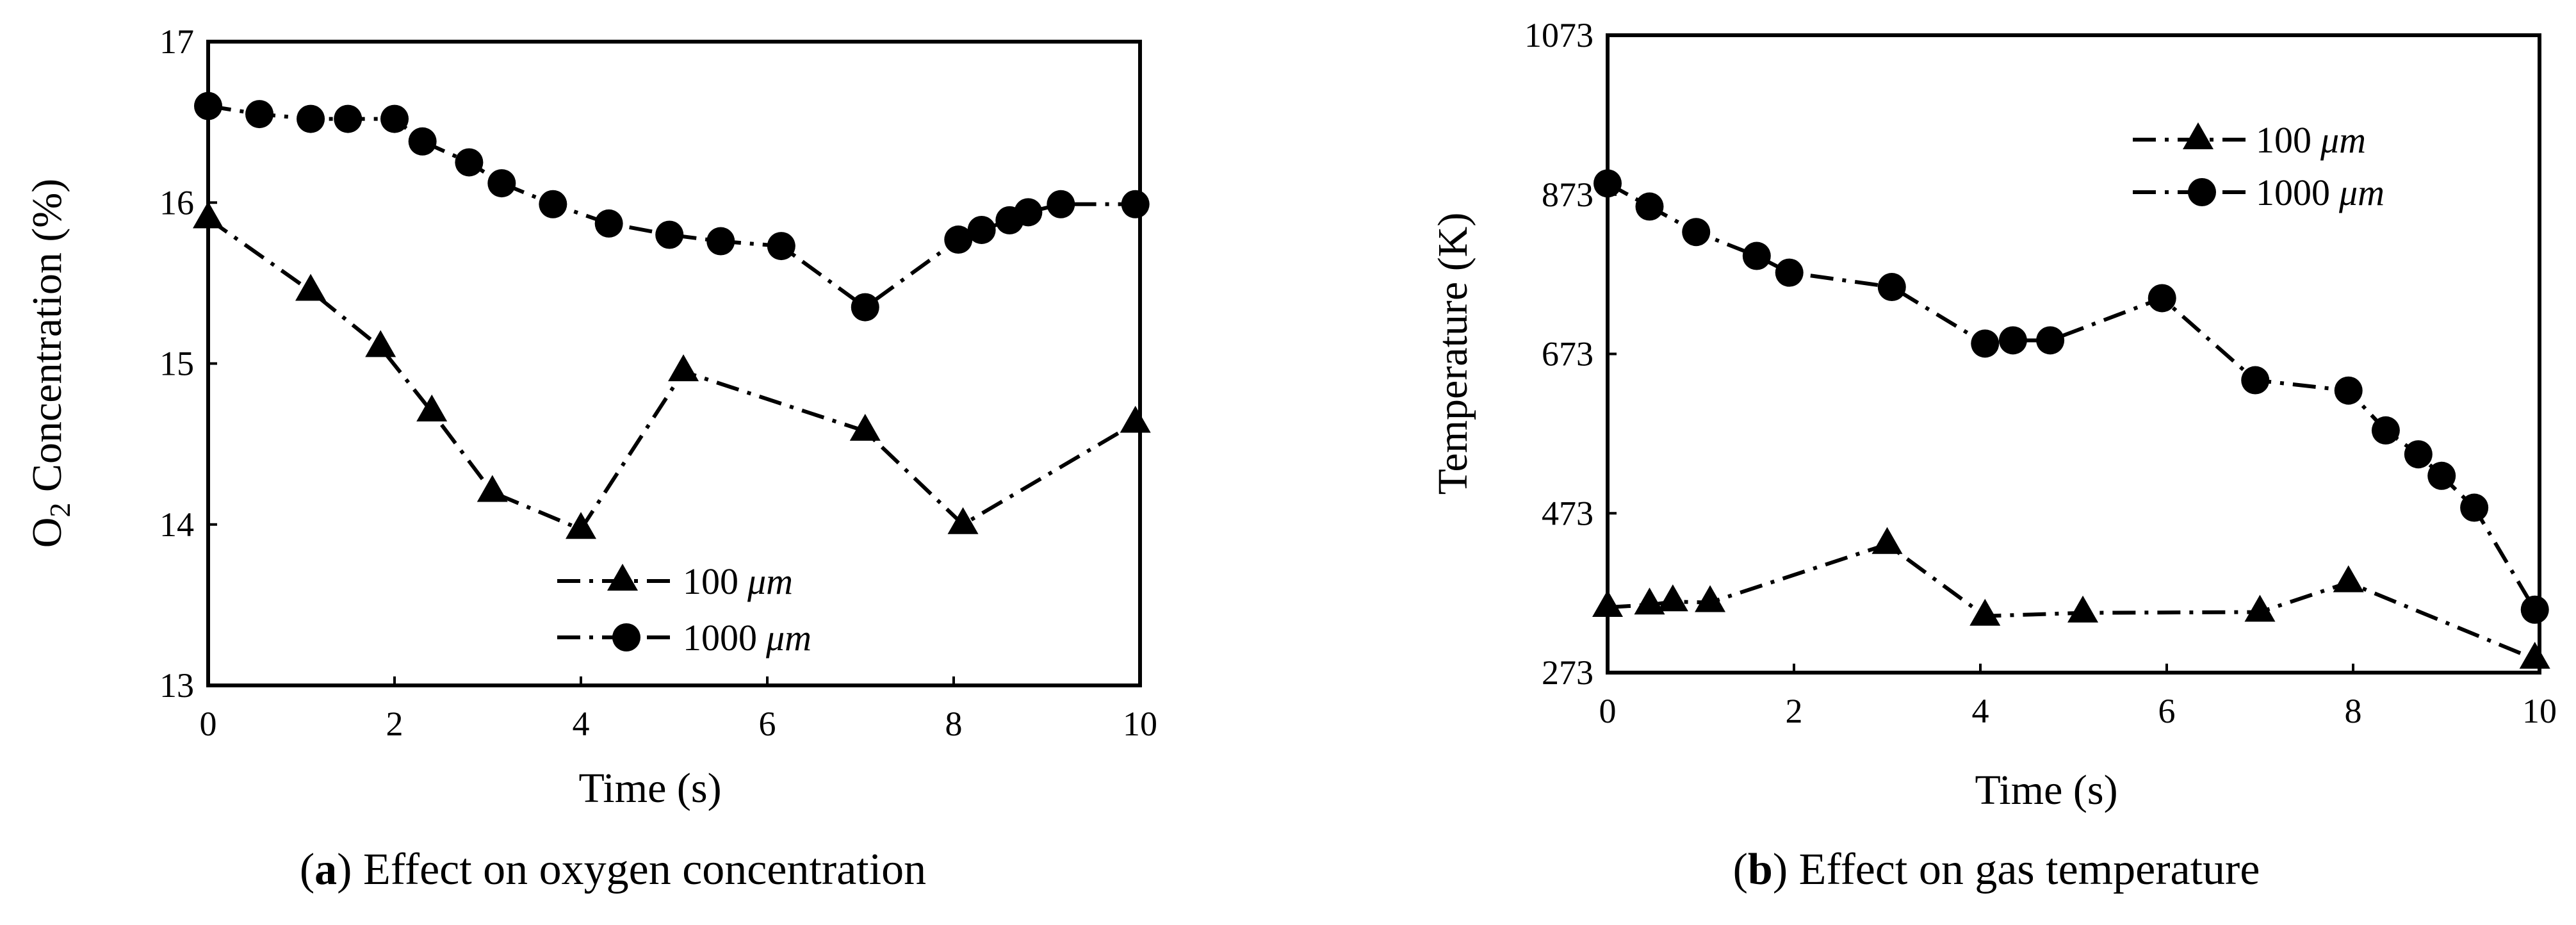 This screenshot has width=2576, height=925. I want to click on legend-b-label-1000: 1000 μm, so click(2320, 192).